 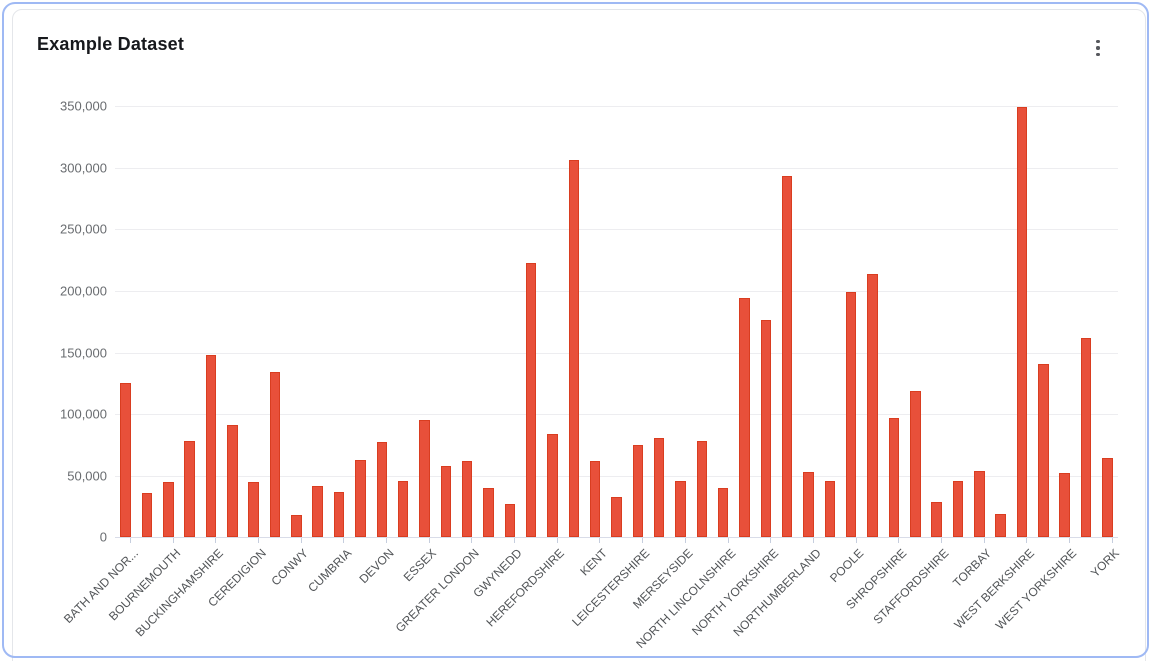 What do you see at coordinates (111, 44) in the screenshot?
I see `card-title: Example Dataset` at bounding box center [111, 44].